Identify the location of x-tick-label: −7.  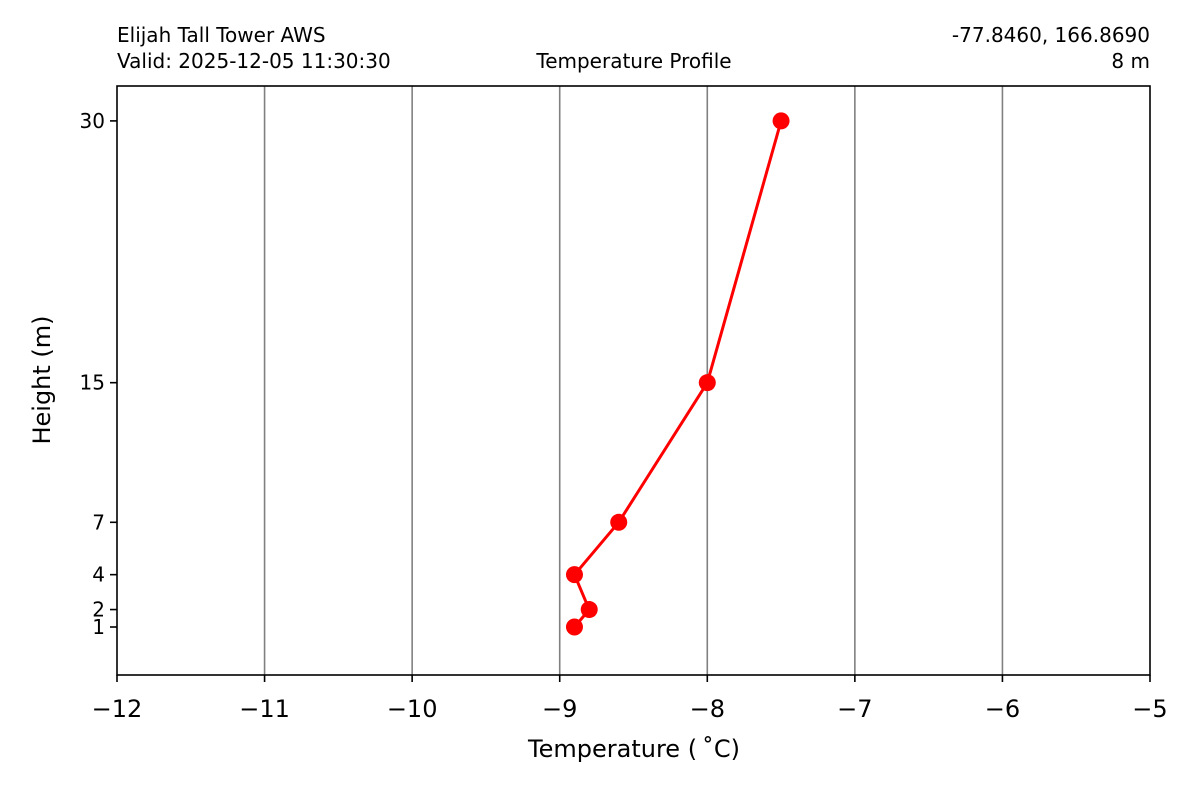
(854, 709).